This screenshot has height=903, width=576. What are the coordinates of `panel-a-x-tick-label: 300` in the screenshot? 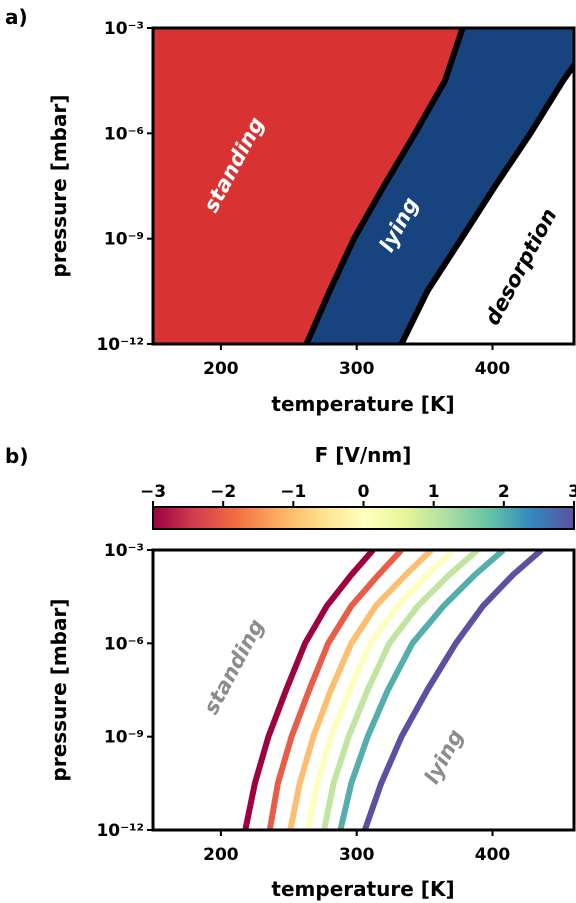 It's located at (357, 369).